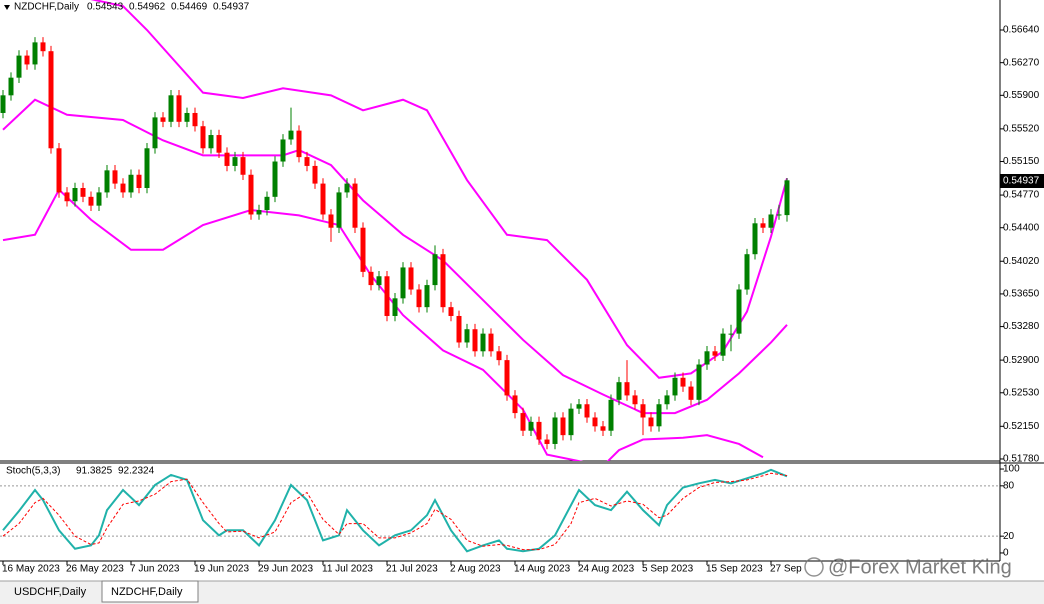 The width and height of the screenshot is (1044, 604). What do you see at coordinates (475, 569) in the screenshot?
I see `x-tick-label: 2 Aug 2023` at bounding box center [475, 569].